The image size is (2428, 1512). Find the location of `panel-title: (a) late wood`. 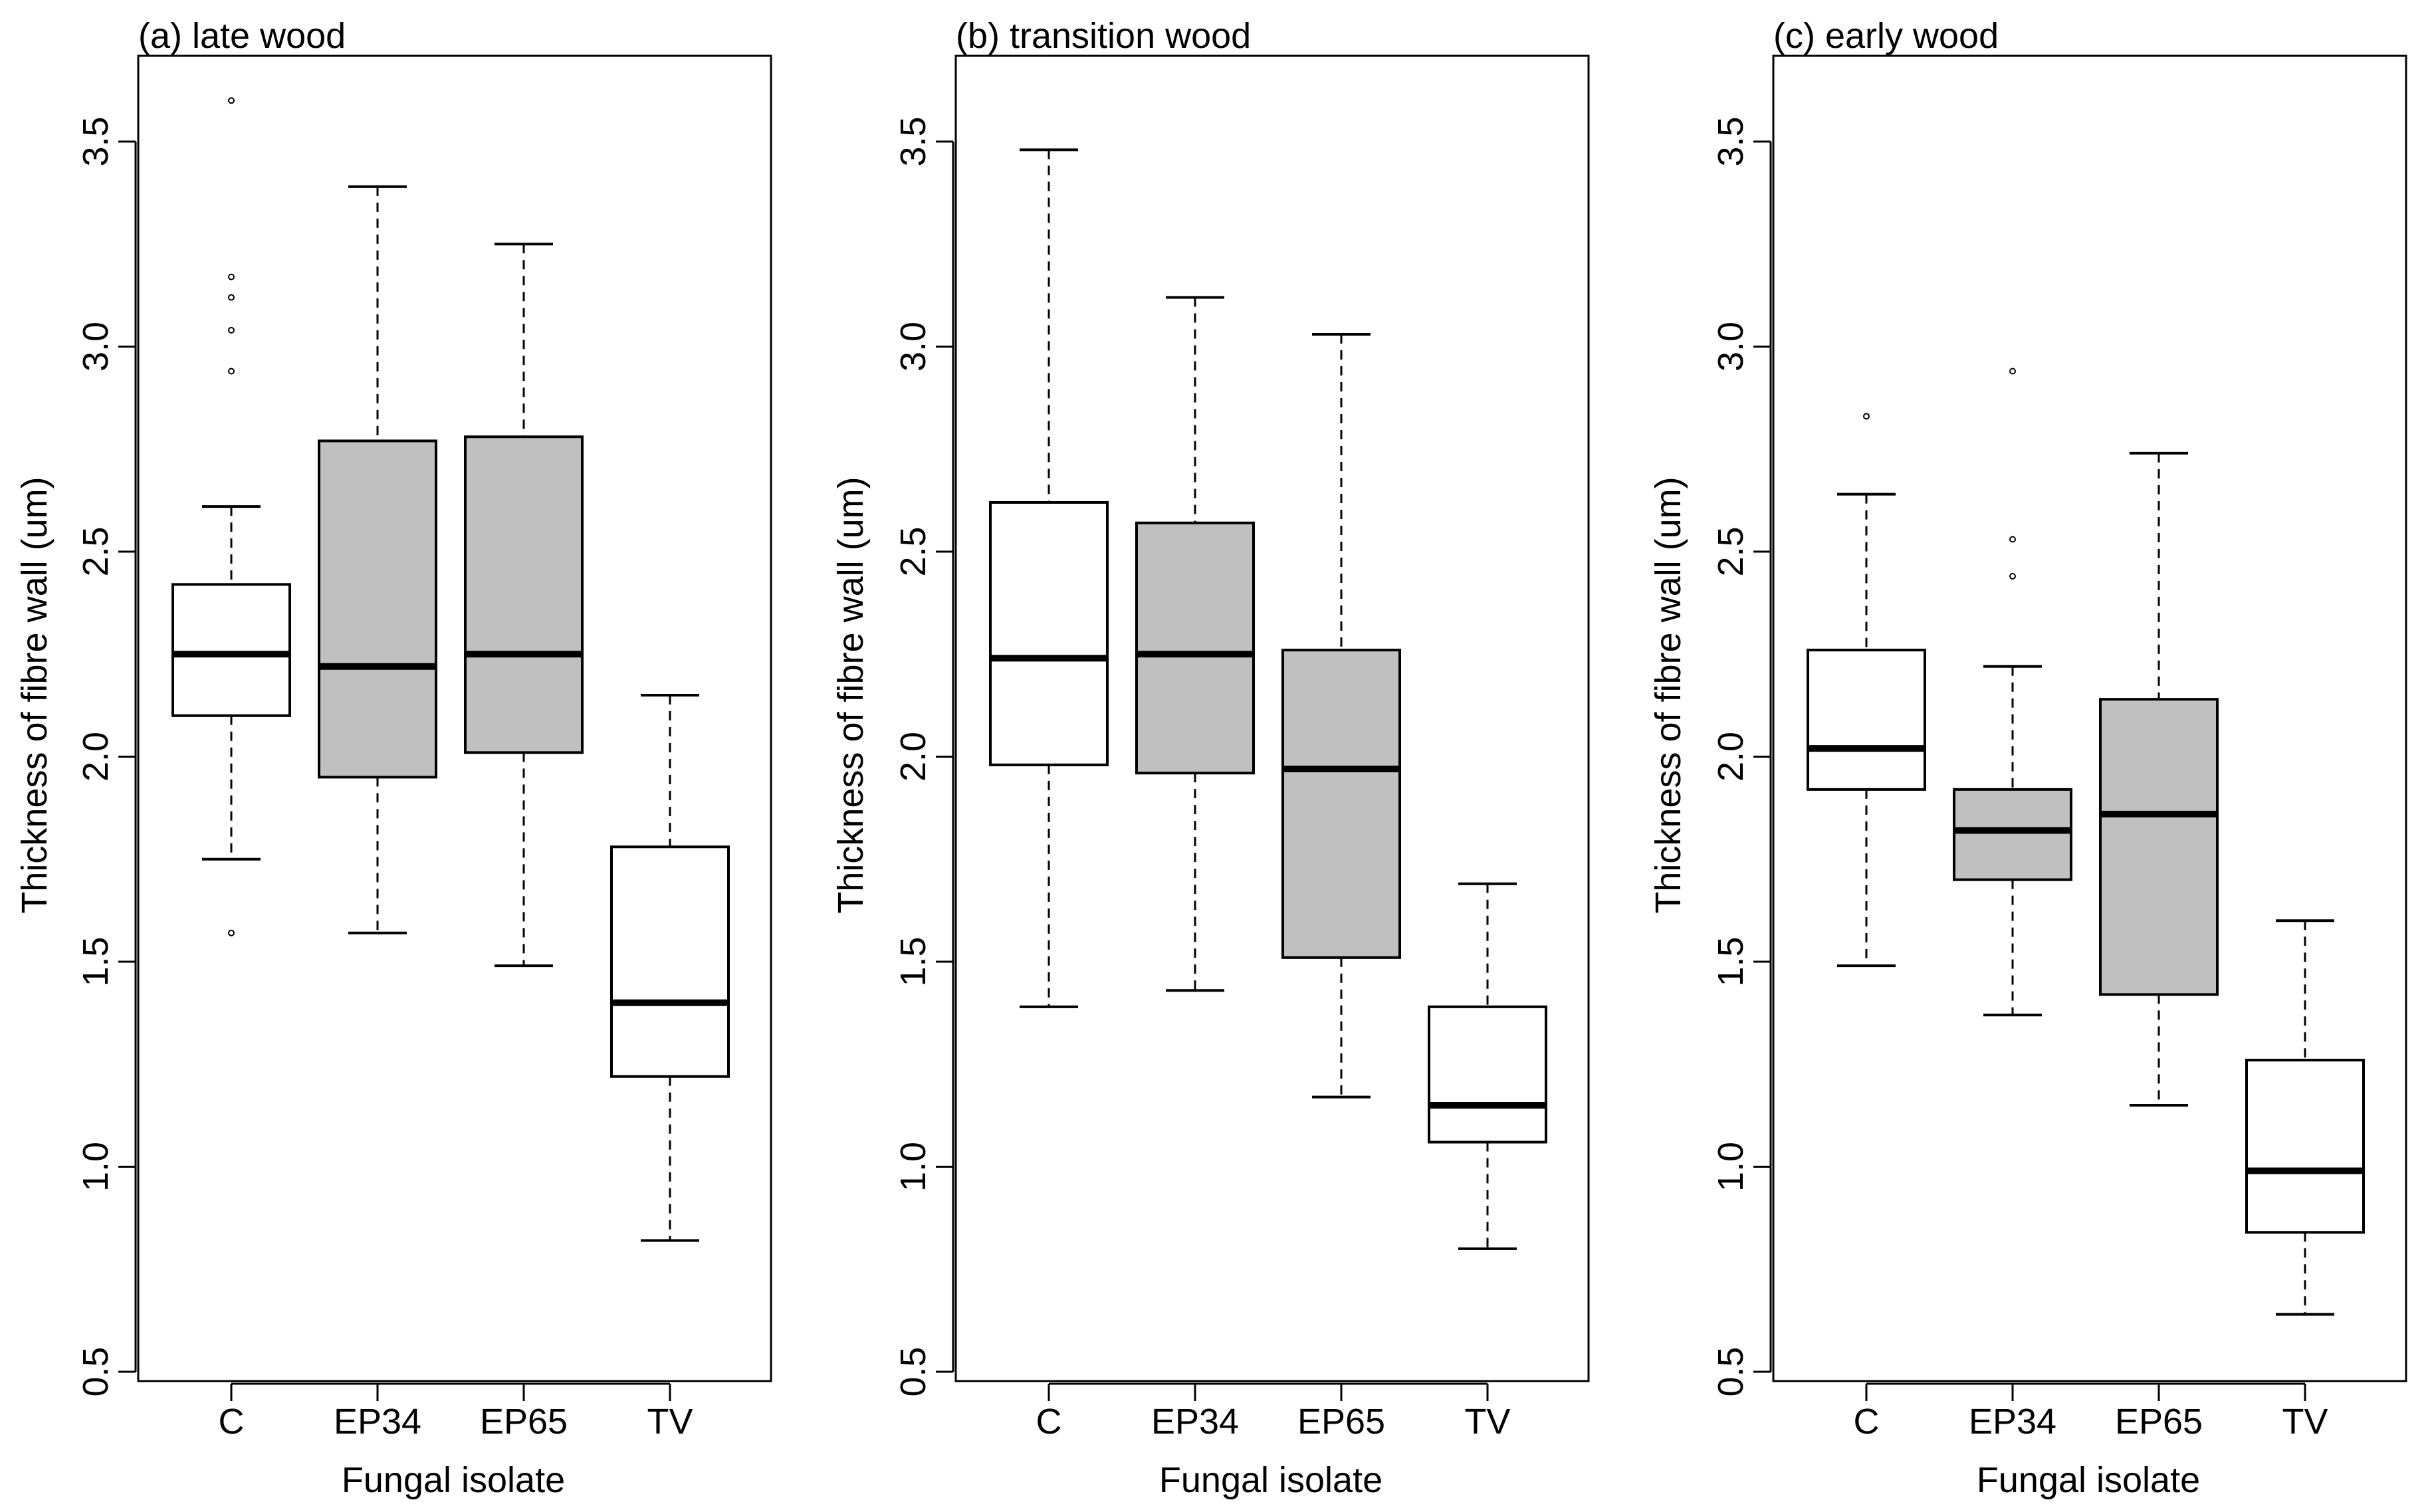

panel-title: (a) late wood is located at coordinates (242, 36).